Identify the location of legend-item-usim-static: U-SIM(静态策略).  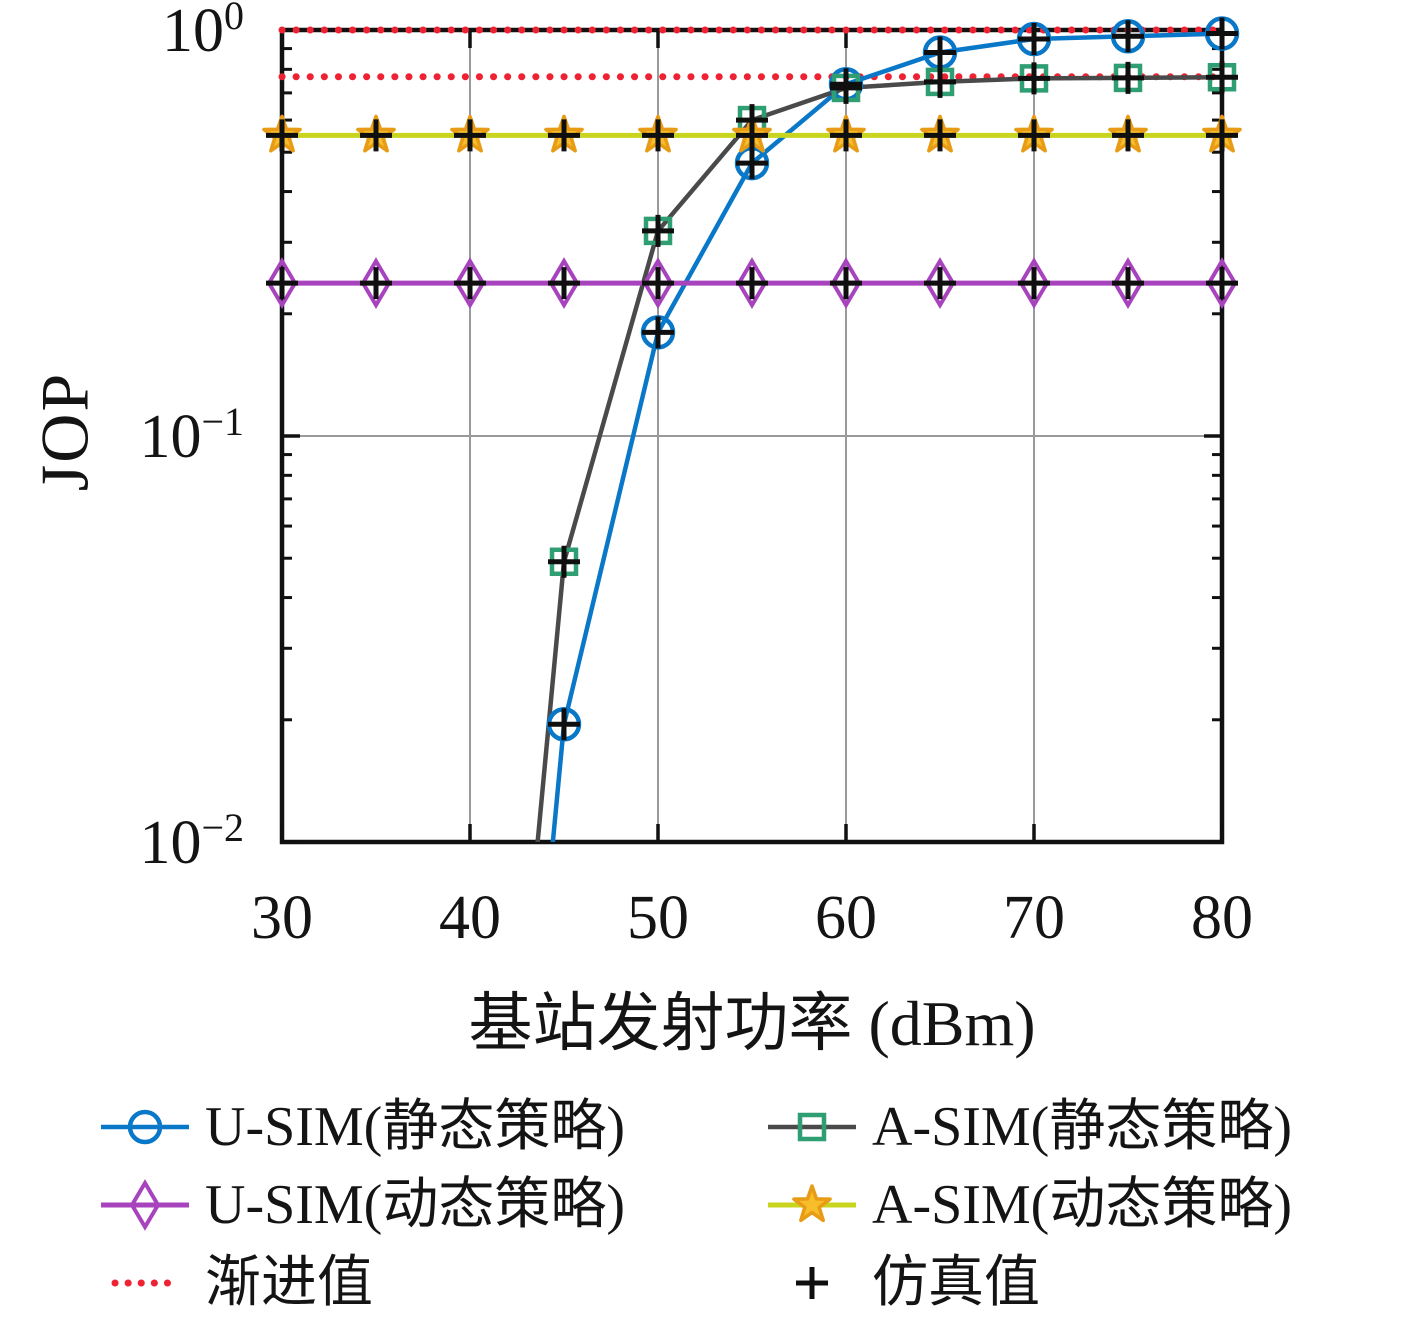
(428, 1127).